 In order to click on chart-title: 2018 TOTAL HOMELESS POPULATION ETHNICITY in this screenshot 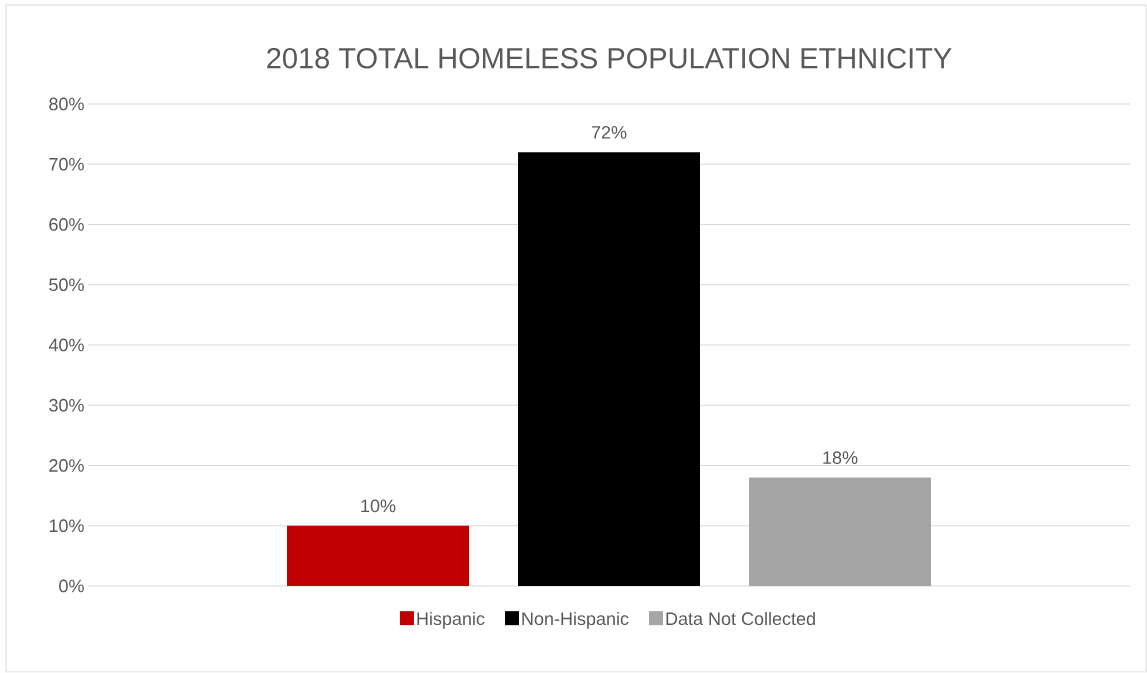, I will do `click(609, 58)`.